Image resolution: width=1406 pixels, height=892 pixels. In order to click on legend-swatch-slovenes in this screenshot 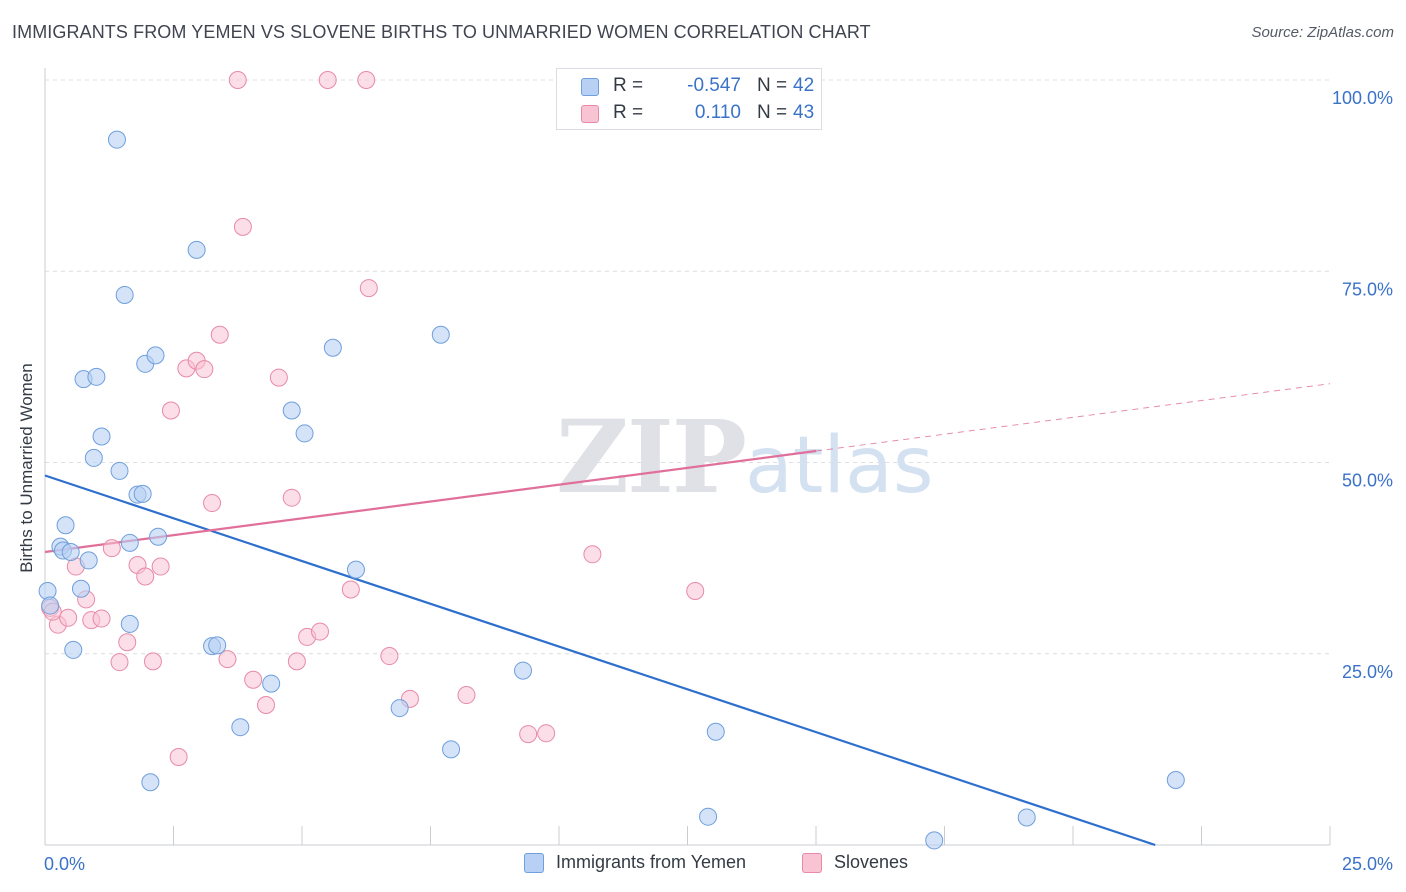, I will do `click(590, 114)`.